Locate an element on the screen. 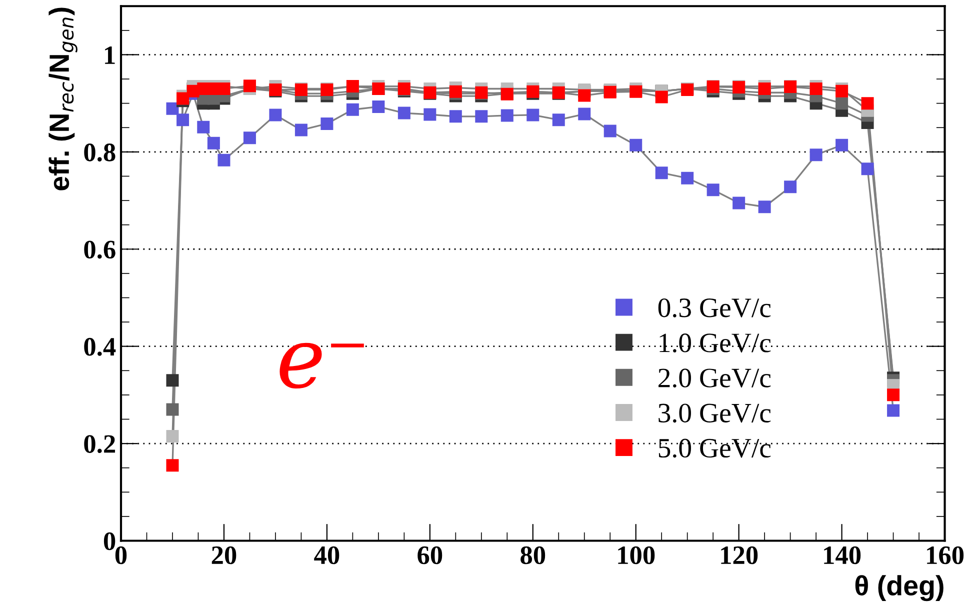 This screenshot has height=611, width=968. x-tick-label: 120 is located at coordinates (739, 555).